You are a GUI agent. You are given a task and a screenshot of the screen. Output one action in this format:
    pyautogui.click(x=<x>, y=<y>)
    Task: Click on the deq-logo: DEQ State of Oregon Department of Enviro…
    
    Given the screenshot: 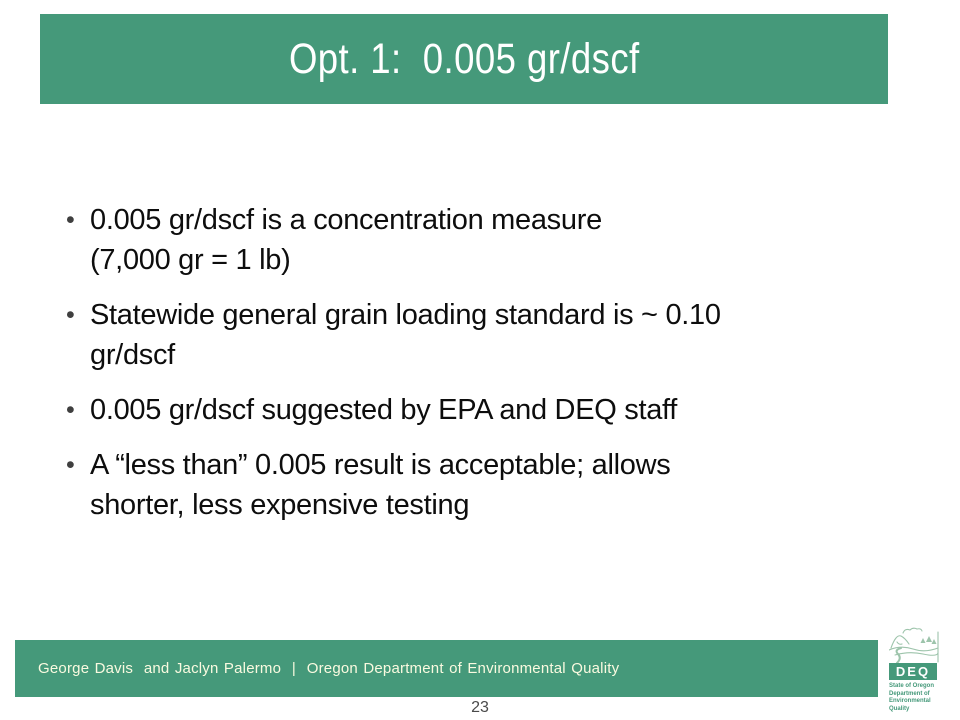 What is the action you would take?
    pyautogui.click(x=915, y=669)
    